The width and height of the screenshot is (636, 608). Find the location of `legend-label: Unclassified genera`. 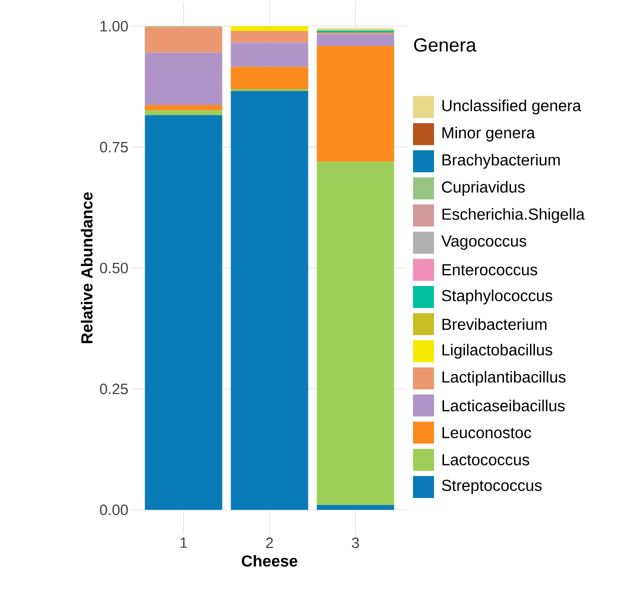

legend-label: Unclassified genera is located at coordinates (512, 107).